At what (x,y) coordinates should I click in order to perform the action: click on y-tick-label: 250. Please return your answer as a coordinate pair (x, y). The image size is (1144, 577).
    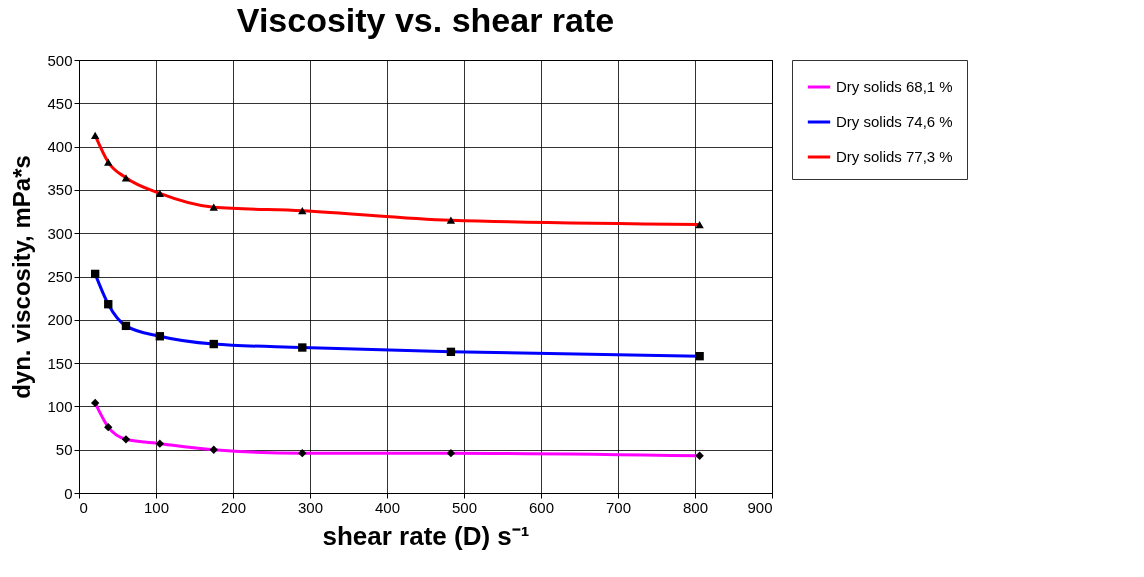
    Looking at the image, I should click on (60, 276).